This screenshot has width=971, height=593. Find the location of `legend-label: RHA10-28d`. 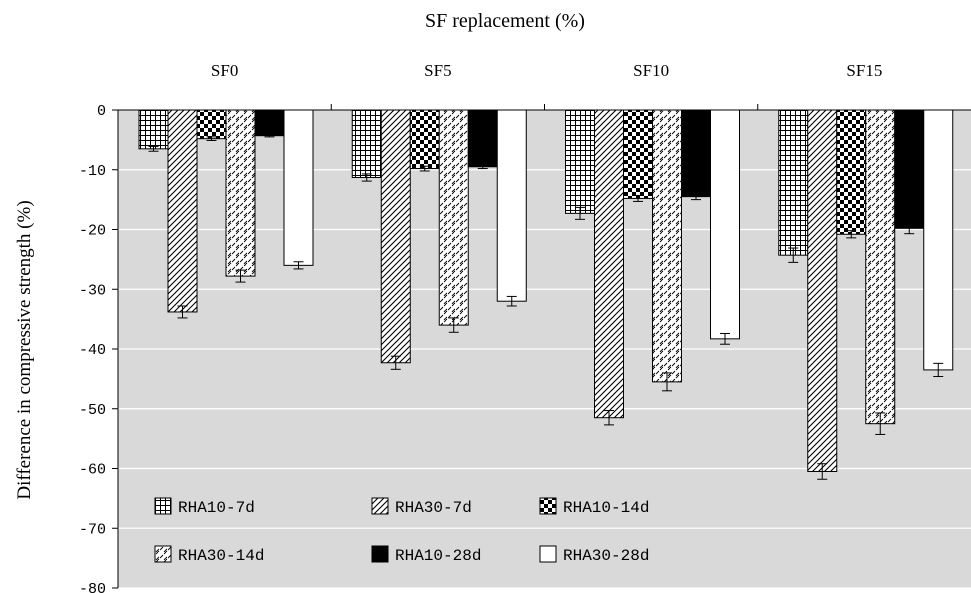

legend-label: RHA10-28d is located at coordinates (438, 556).